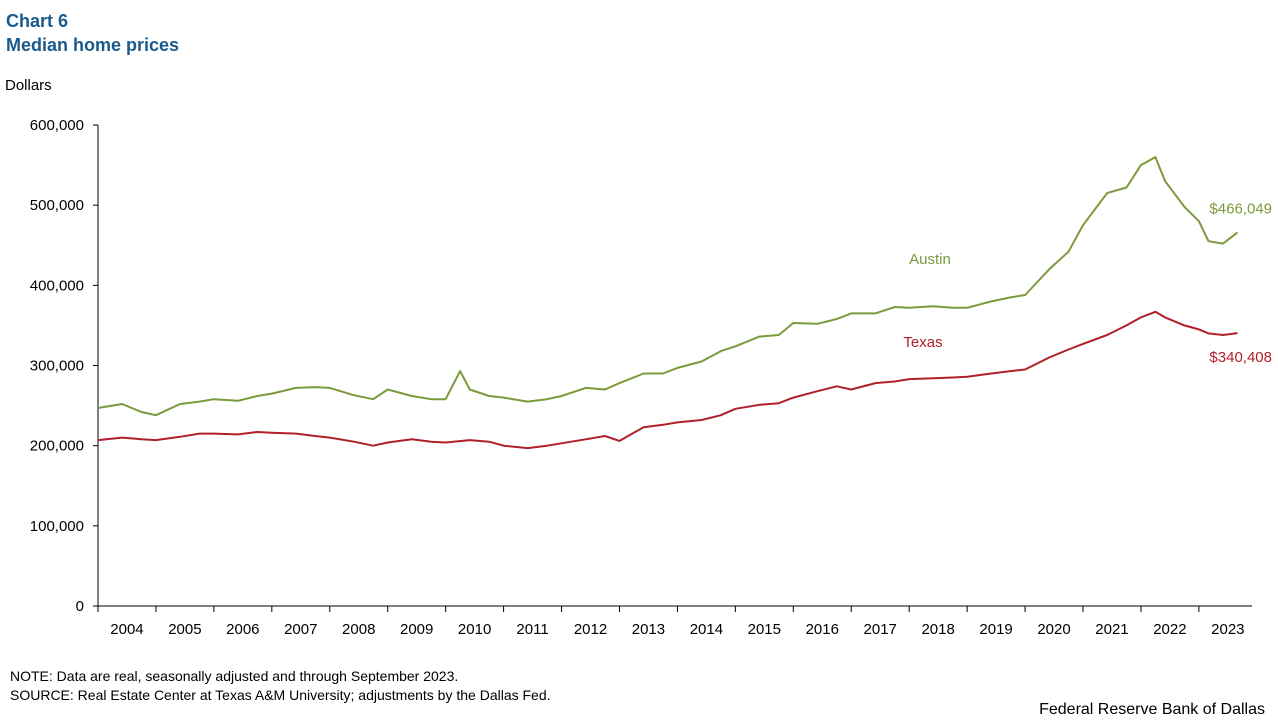 This screenshot has width=1278, height=727. Describe the element at coordinates (57, 446) in the screenshot. I see `y-tick-label: 200,000` at that location.